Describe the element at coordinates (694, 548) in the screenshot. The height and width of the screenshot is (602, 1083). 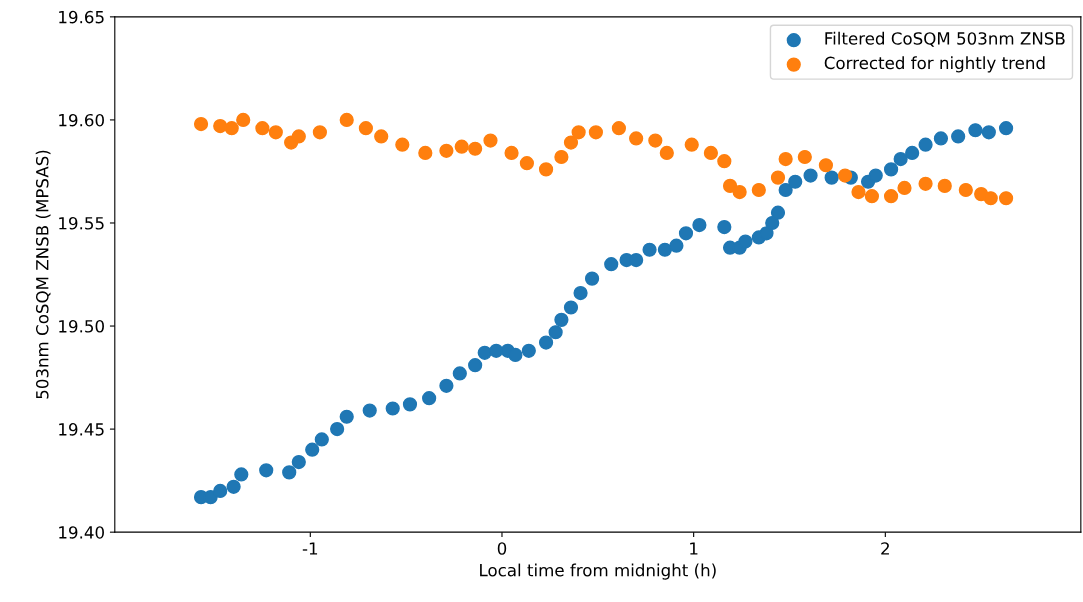
I see `x-tick-label: 1` at that location.